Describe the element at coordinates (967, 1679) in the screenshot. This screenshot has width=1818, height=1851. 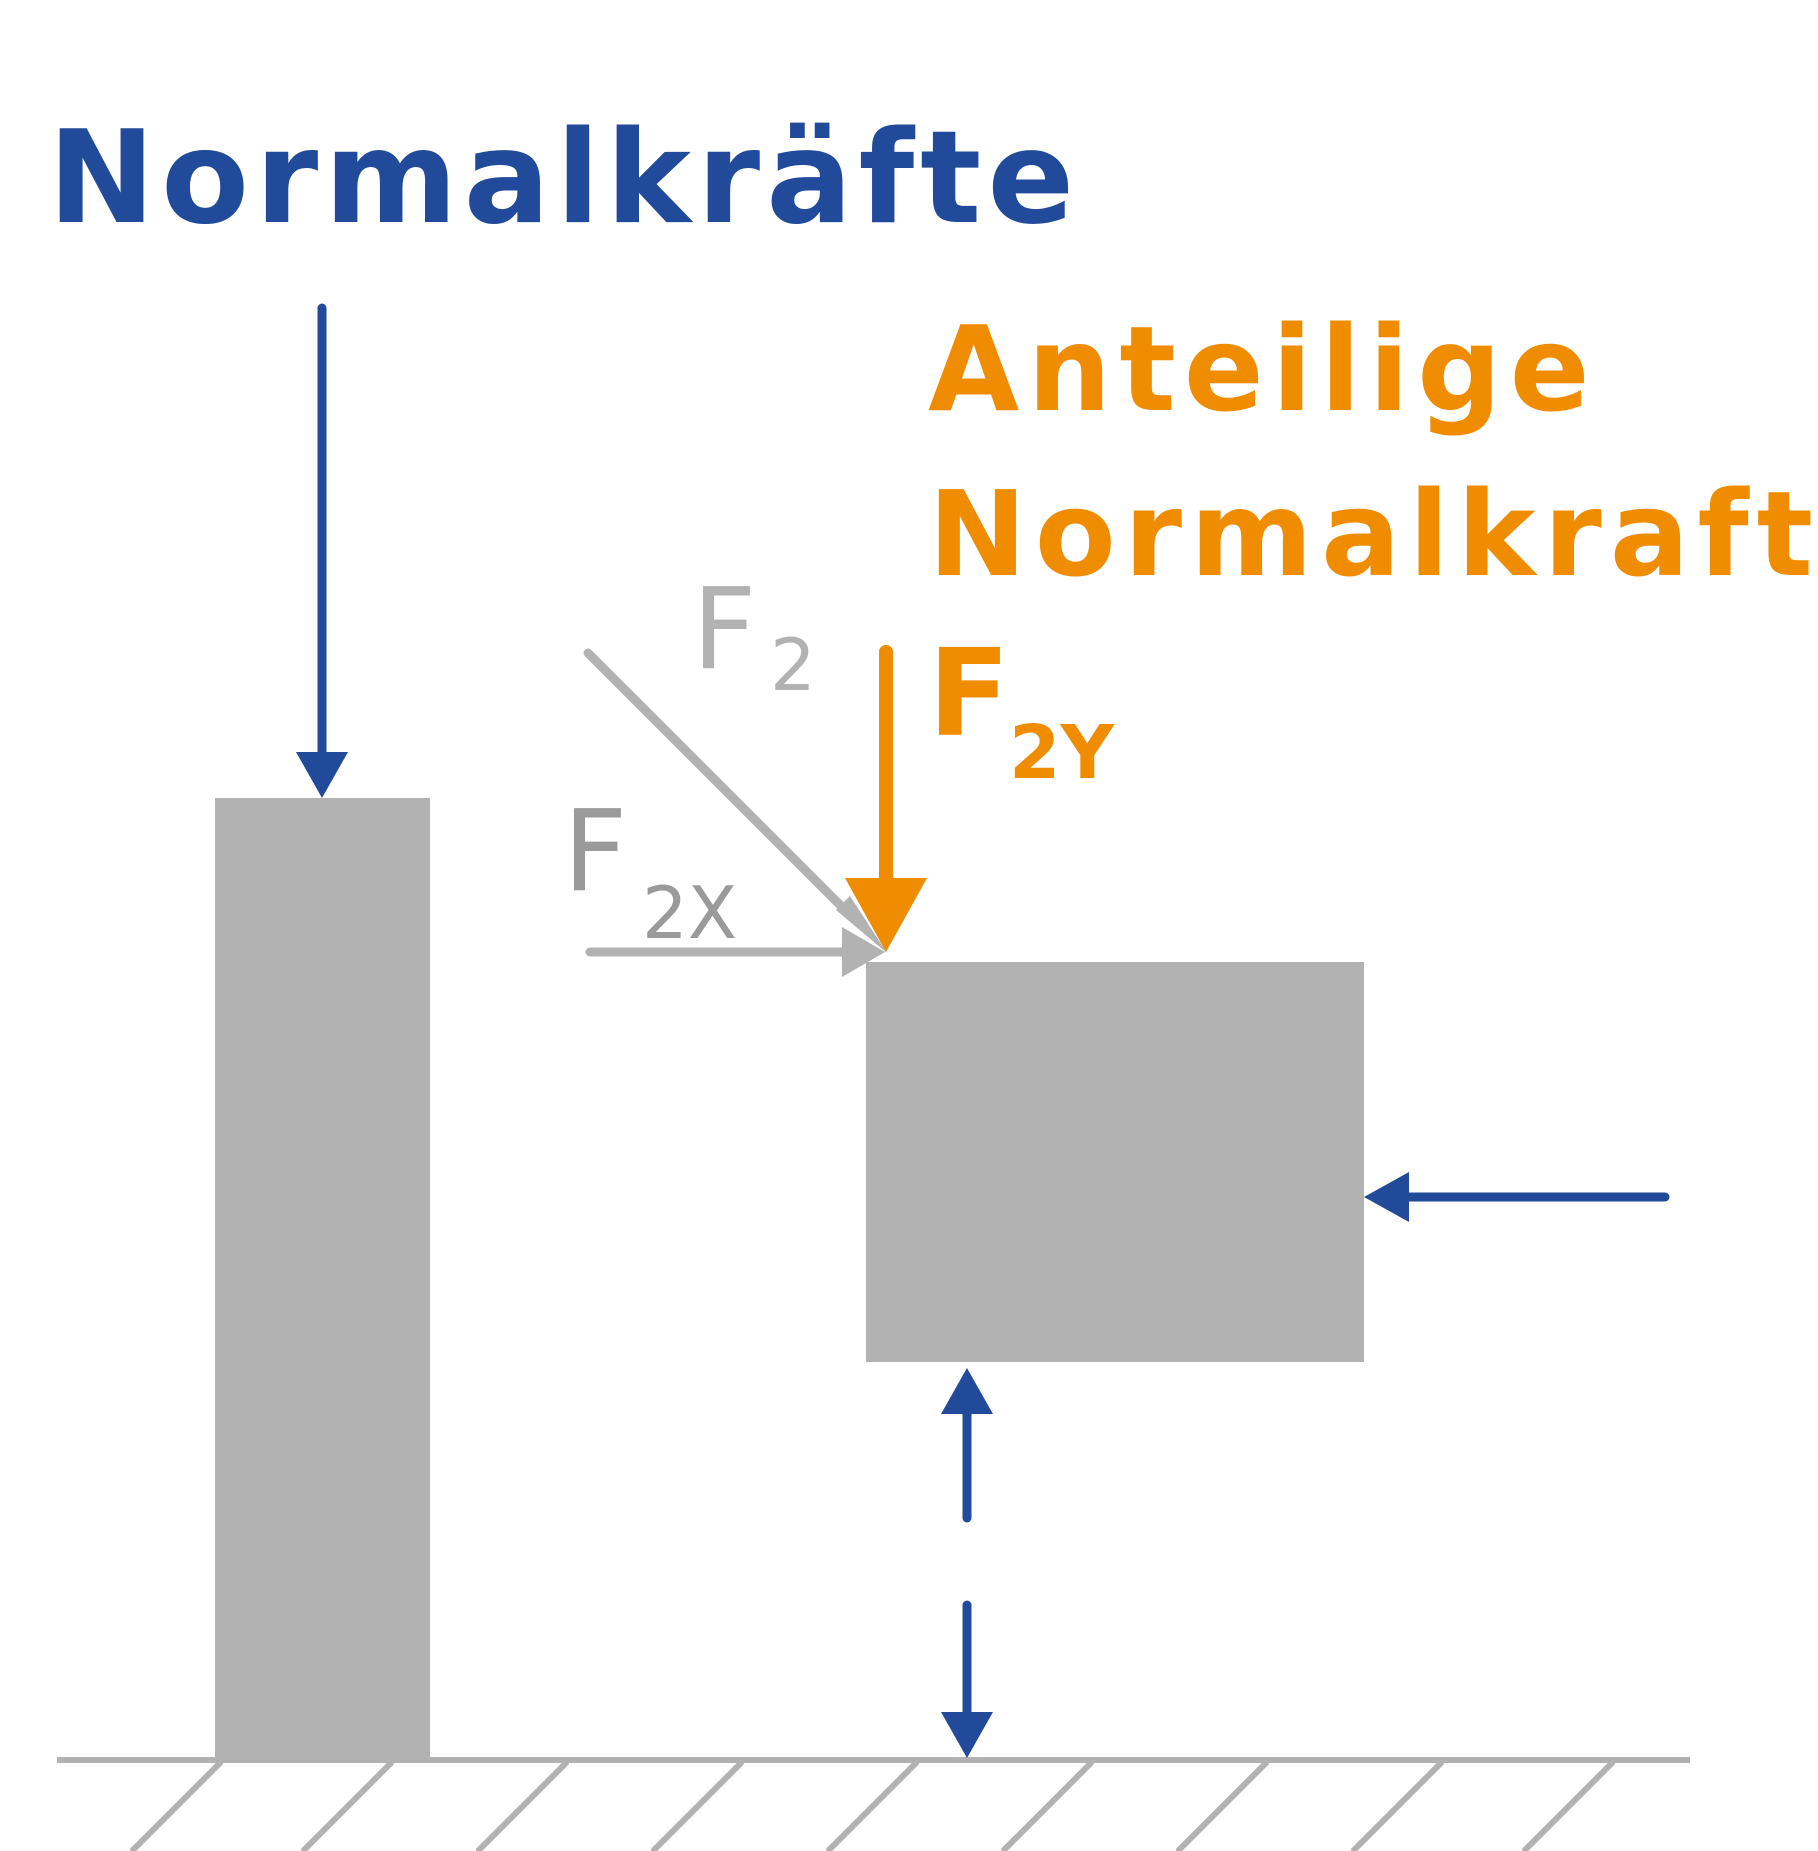
I see `normal-force-ground-arrow` at that location.